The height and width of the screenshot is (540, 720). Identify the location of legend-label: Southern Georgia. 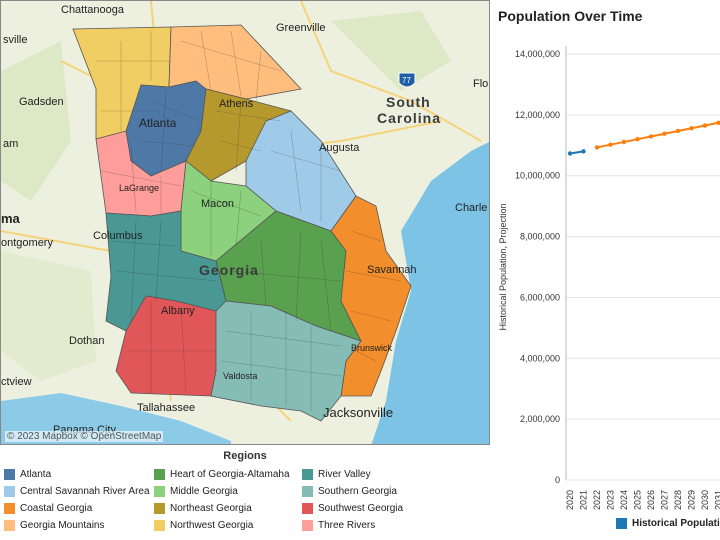
(357, 491).